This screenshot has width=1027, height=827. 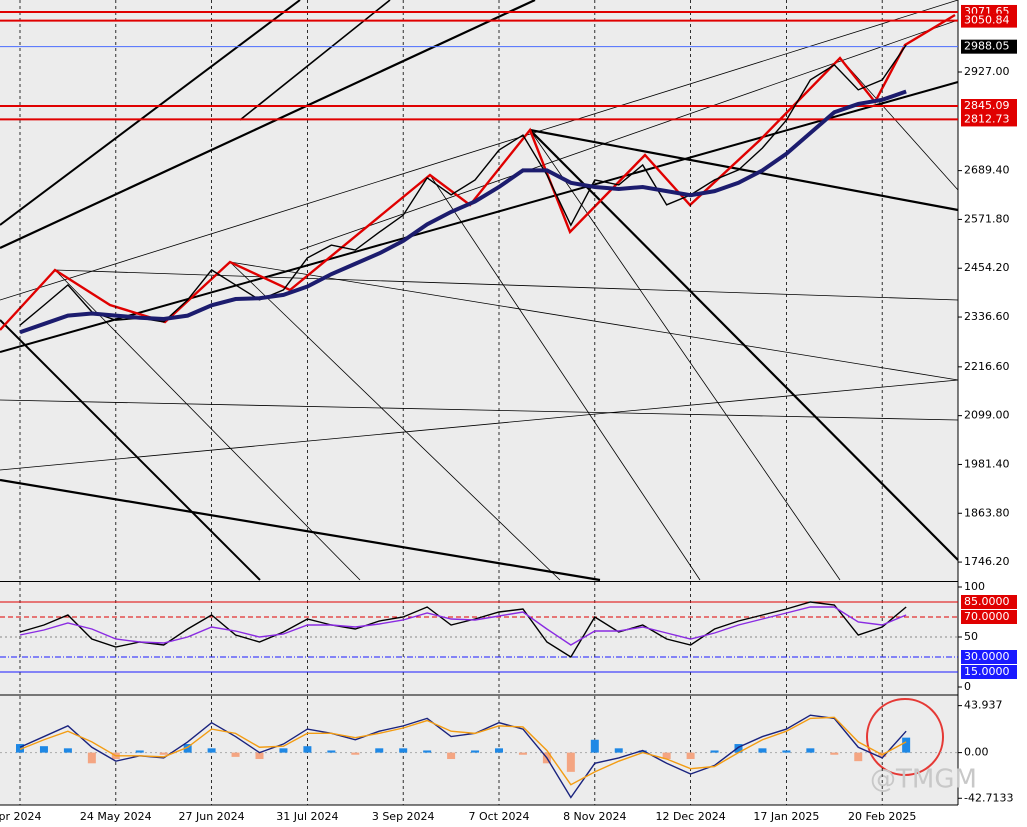 I want to click on y-tick-label: 43.937, so click(x=983, y=705).